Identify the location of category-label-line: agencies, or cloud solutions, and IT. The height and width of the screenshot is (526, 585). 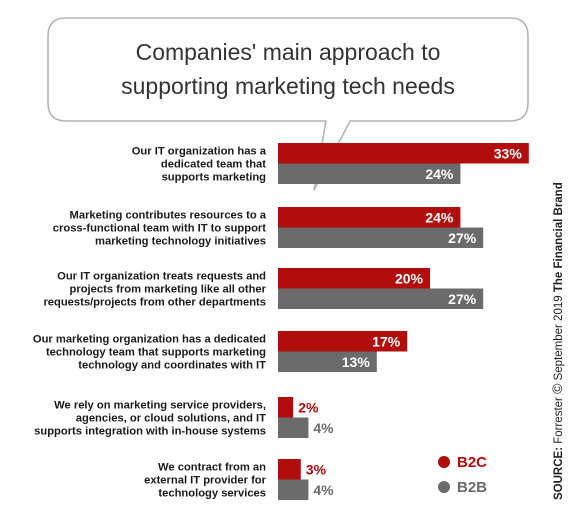
(171, 419).